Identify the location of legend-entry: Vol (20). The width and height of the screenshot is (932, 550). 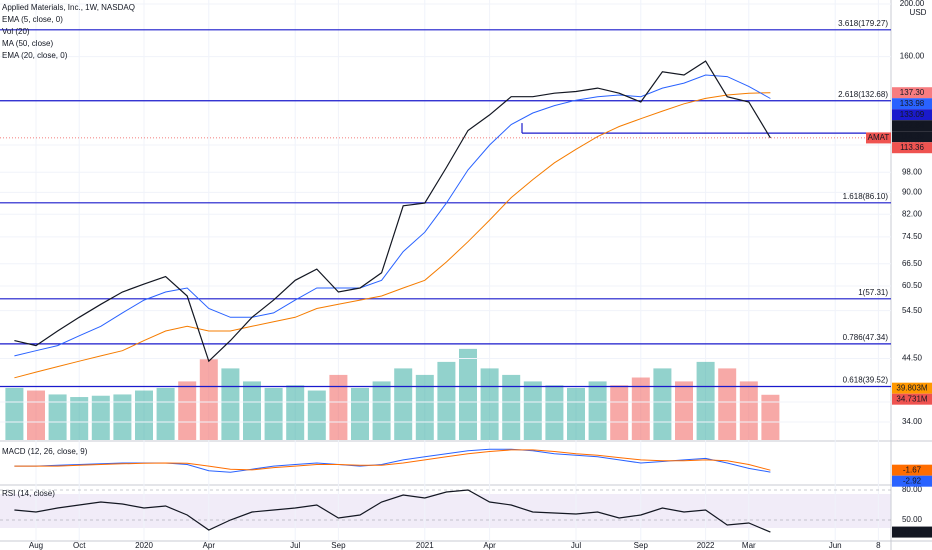
(16, 31).